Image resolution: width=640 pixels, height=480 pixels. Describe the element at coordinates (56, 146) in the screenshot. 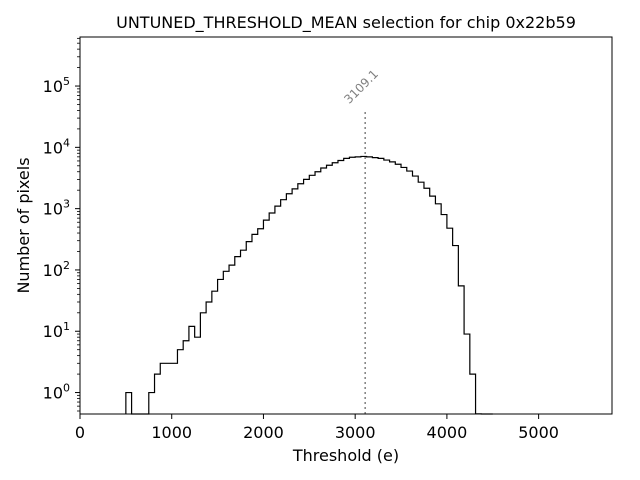

I see `y-tick-label: 10⁴` at that location.